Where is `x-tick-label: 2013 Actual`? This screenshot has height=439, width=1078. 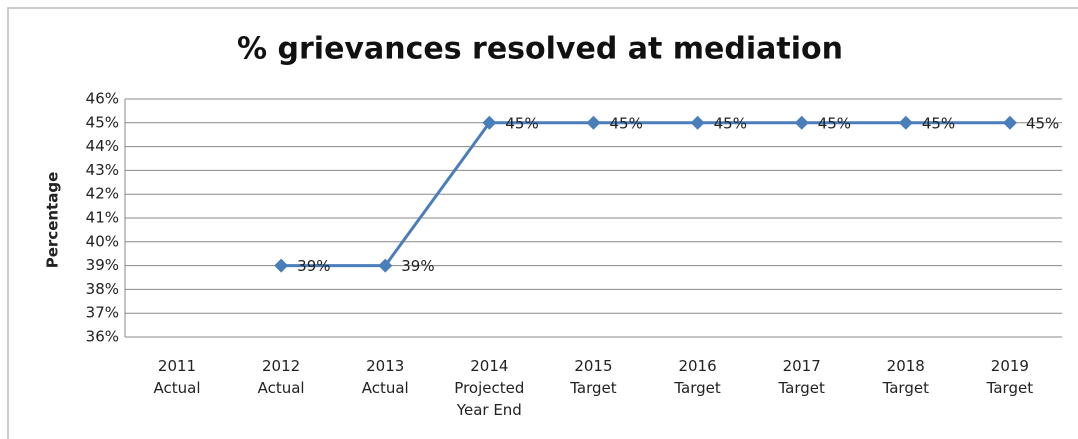
x-tick-label: 2013 Actual is located at coordinates (385, 377).